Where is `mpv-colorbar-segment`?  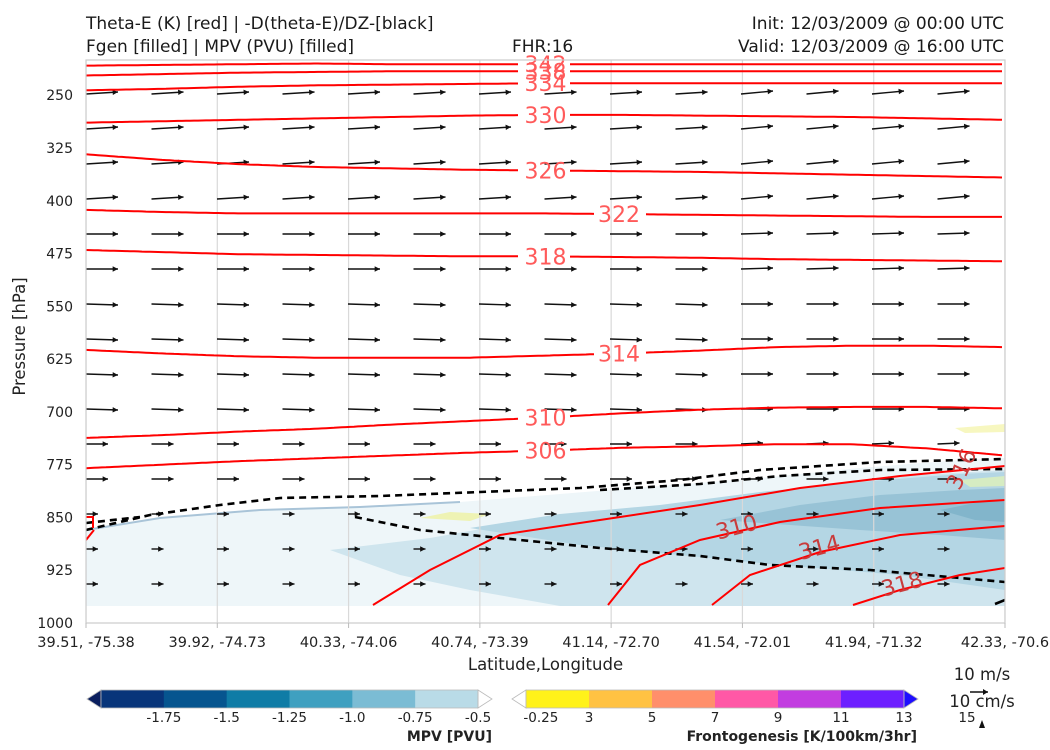 mpv-colorbar-segment is located at coordinates (321, 699).